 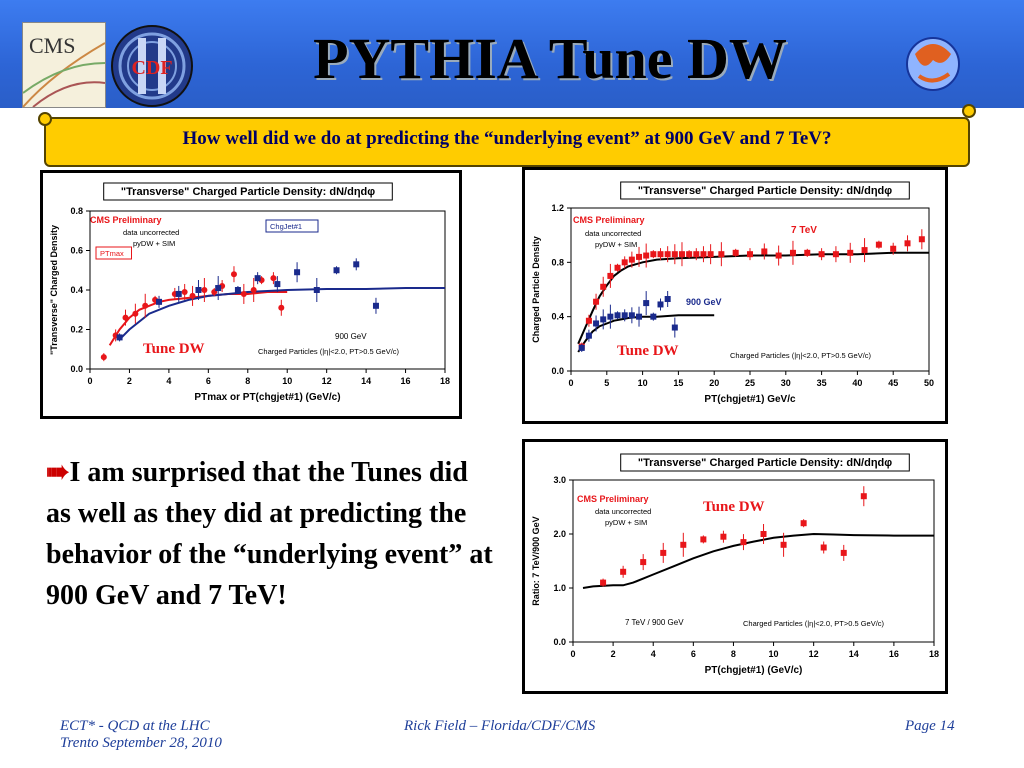 What do you see at coordinates (500, 726) in the screenshot?
I see `footer-center: Rick Field – Florida/CDF/CMS` at bounding box center [500, 726].